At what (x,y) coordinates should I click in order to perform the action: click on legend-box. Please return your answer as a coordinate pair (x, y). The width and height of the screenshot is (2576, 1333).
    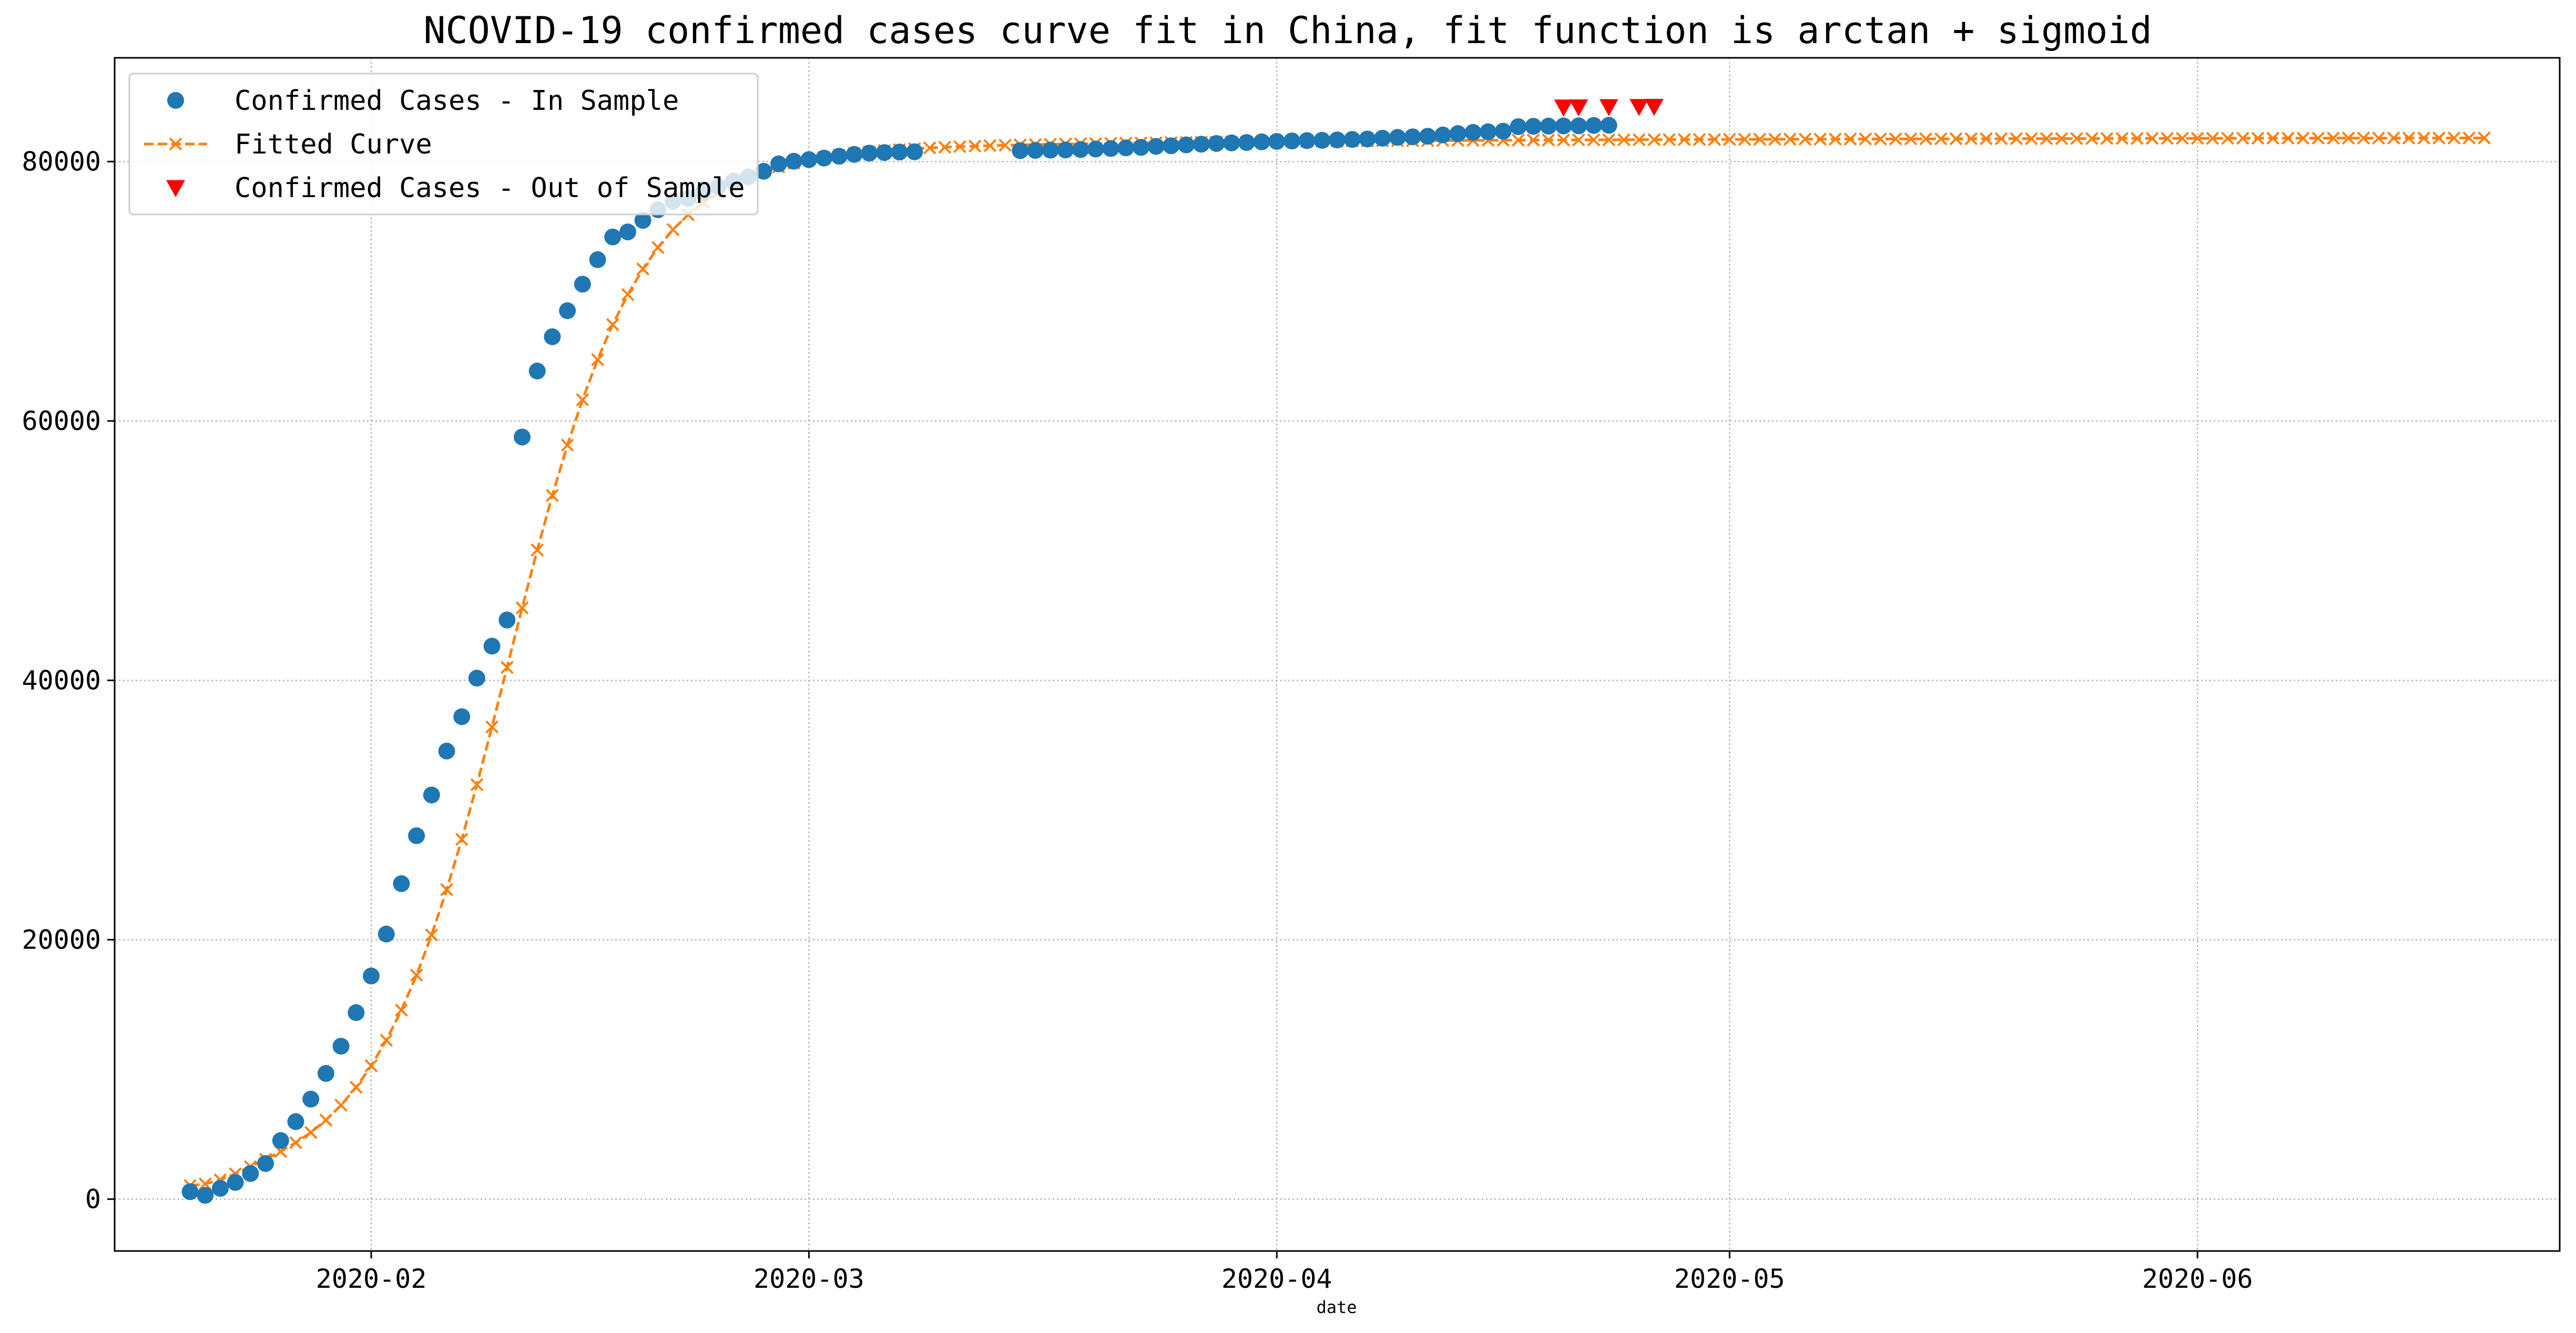
    Looking at the image, I should click on (443, 144).